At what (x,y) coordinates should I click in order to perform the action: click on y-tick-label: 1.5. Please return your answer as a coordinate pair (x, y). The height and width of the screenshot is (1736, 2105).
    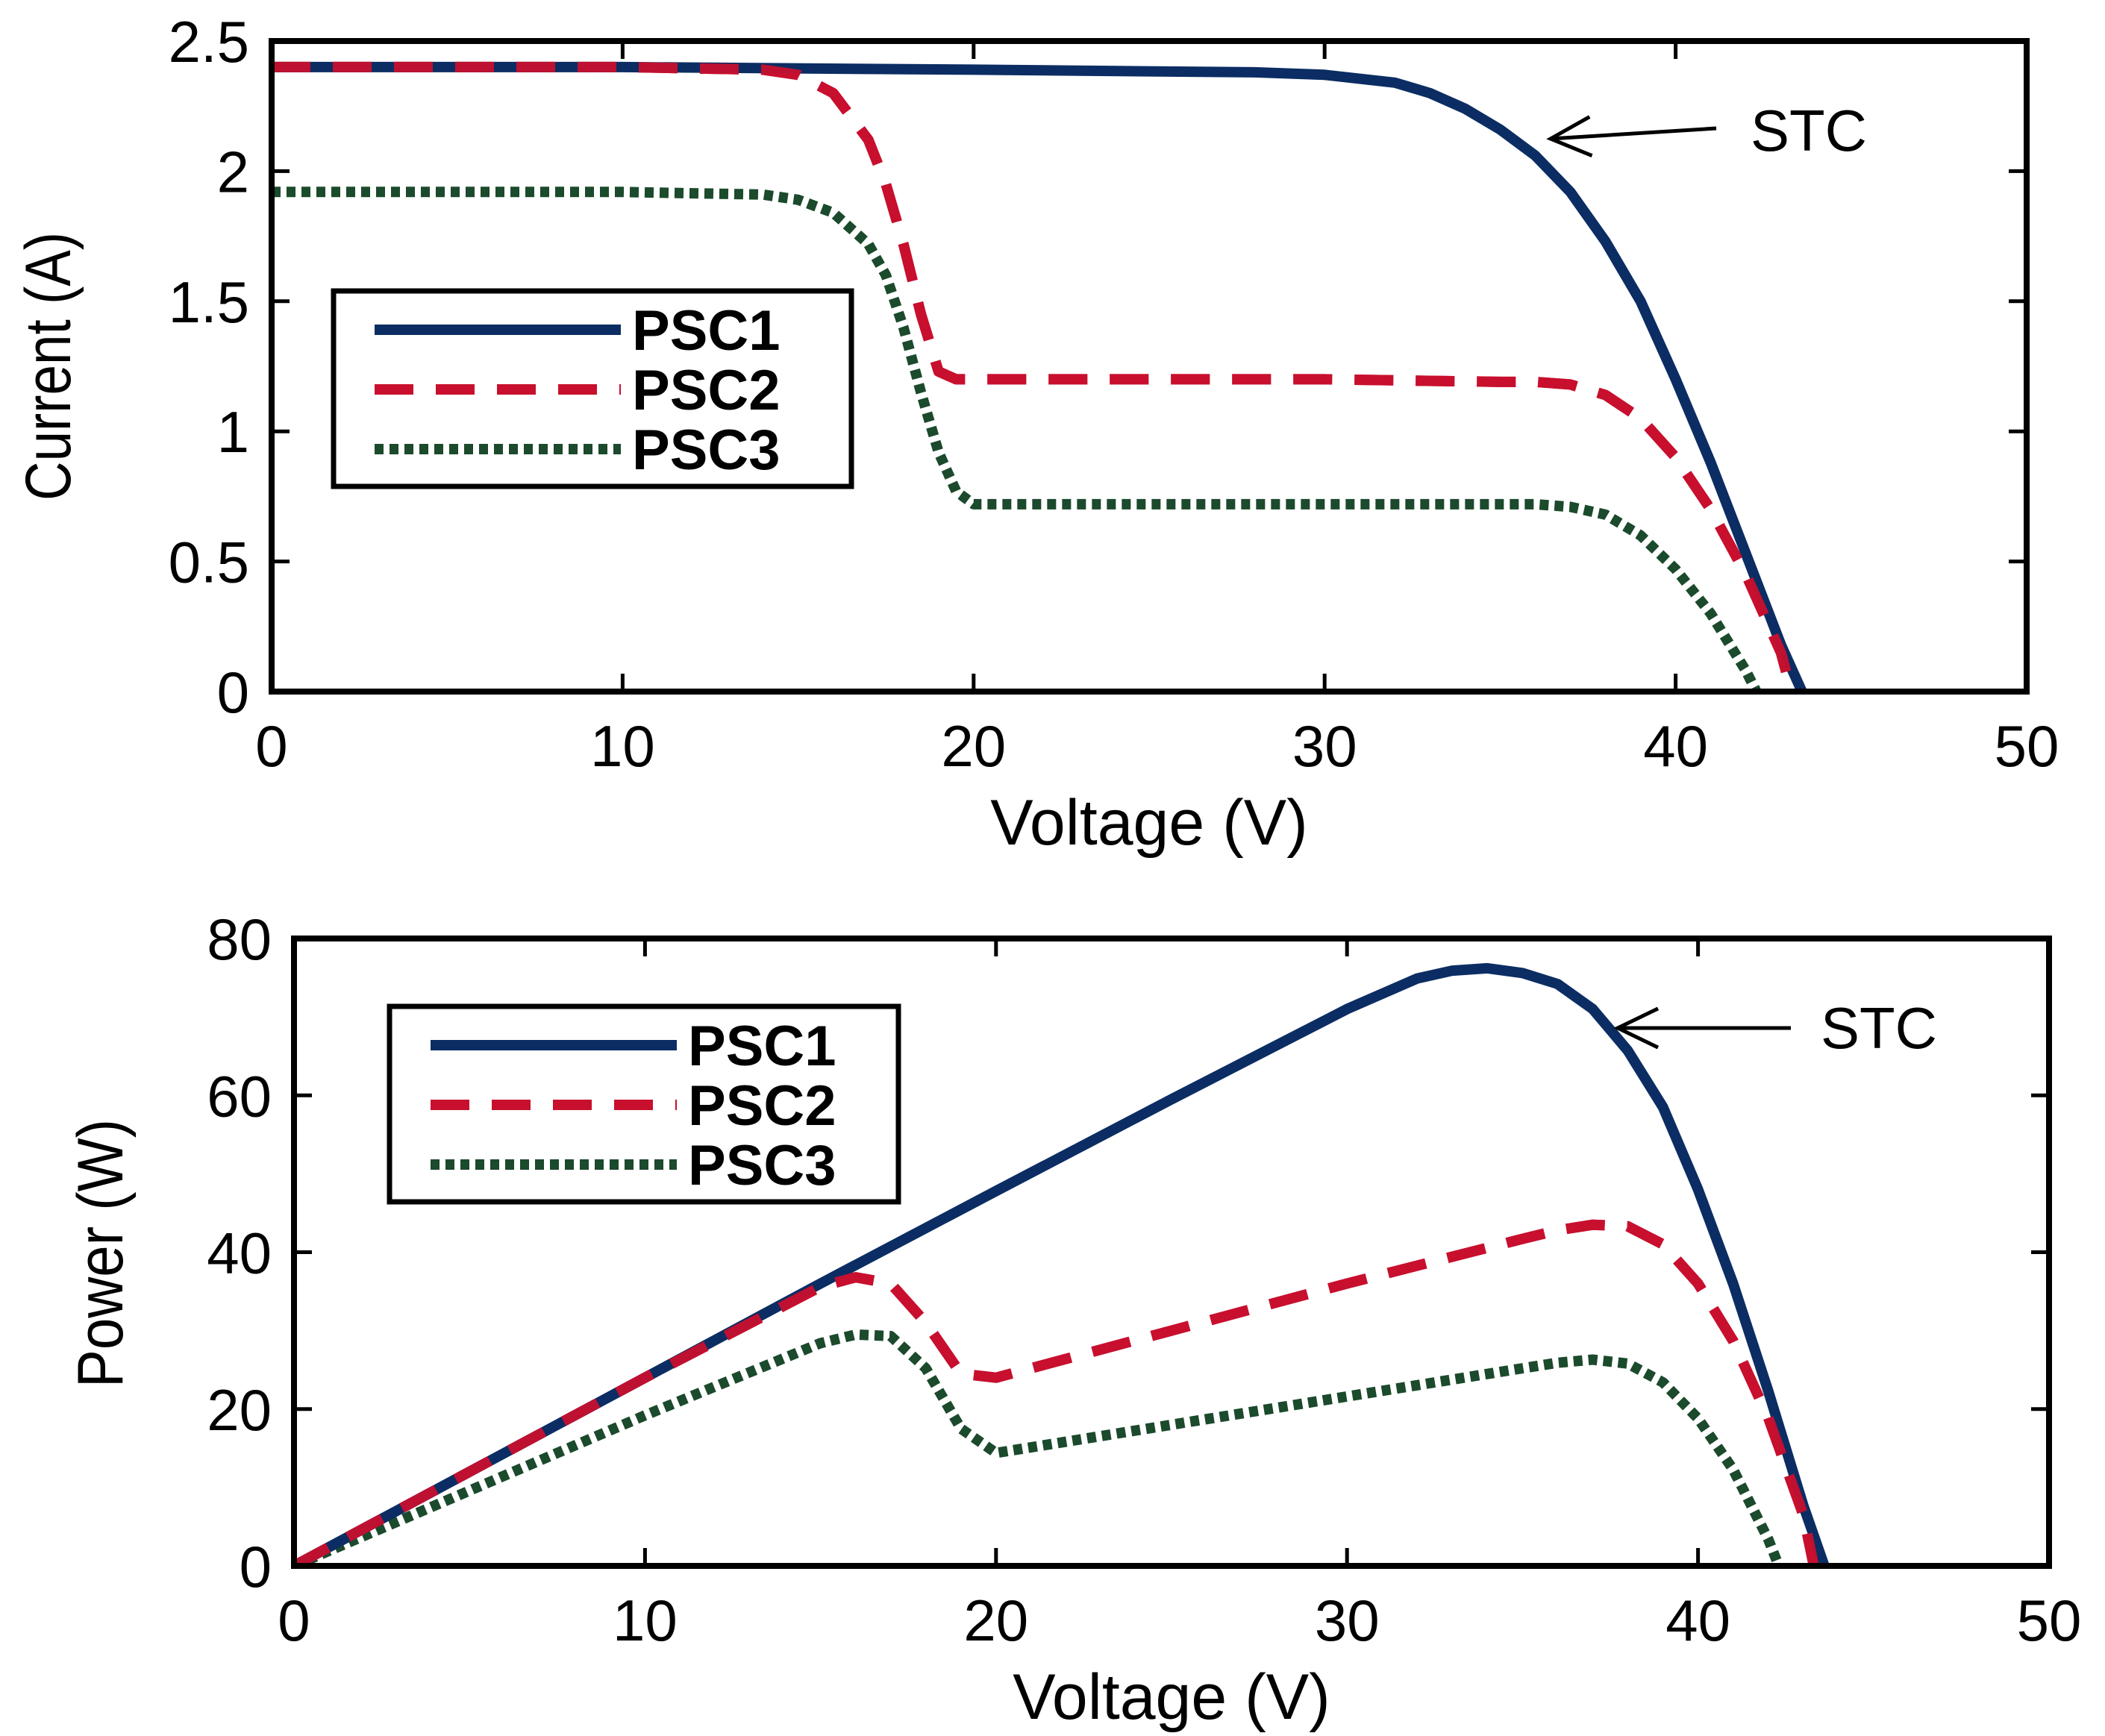
    Looking at the image, I should click on (209, 302).